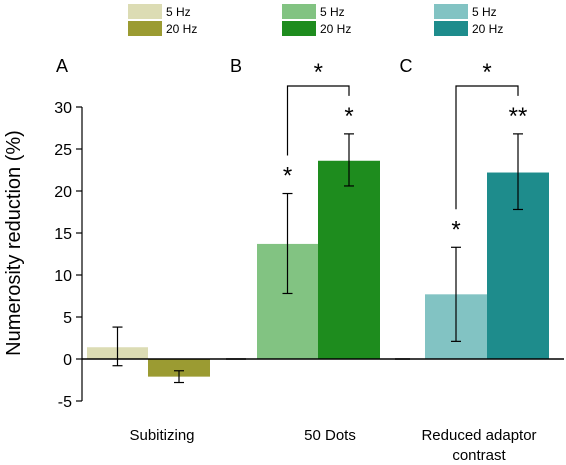  Describe the element at coordinates (349, 259) in the screenshot. I see `bar-b-20hz` at that location.